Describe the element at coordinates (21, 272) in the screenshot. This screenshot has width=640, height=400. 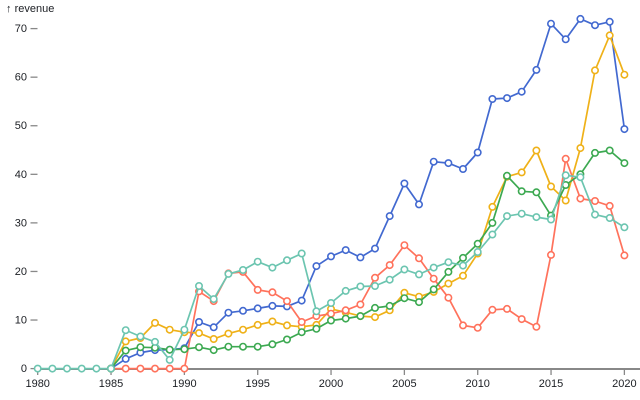
I see `y-tick-label: 20` at that location.